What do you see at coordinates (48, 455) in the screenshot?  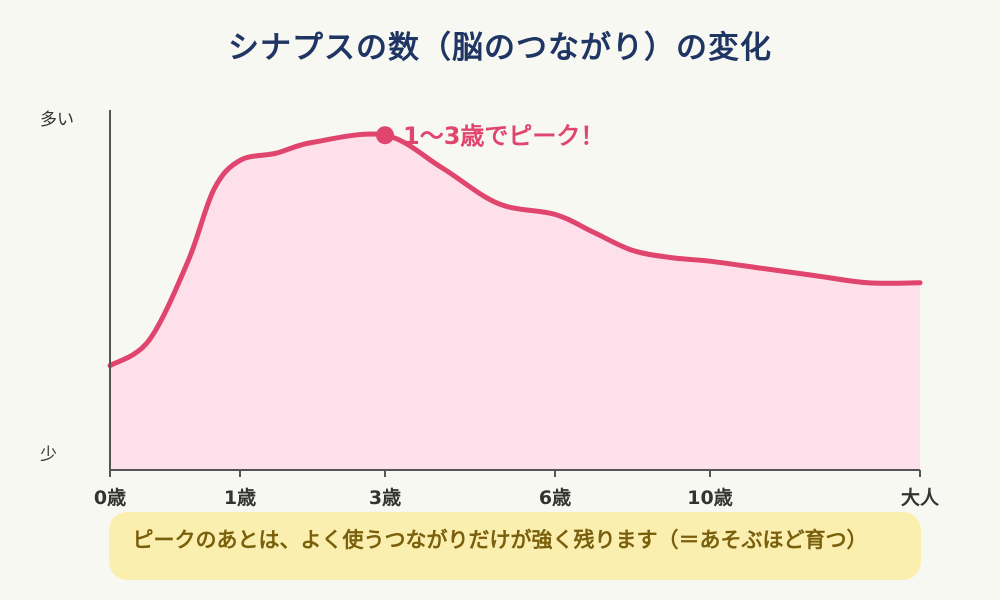 I see `y-label-low: 少` at bounding box center [48, 455].